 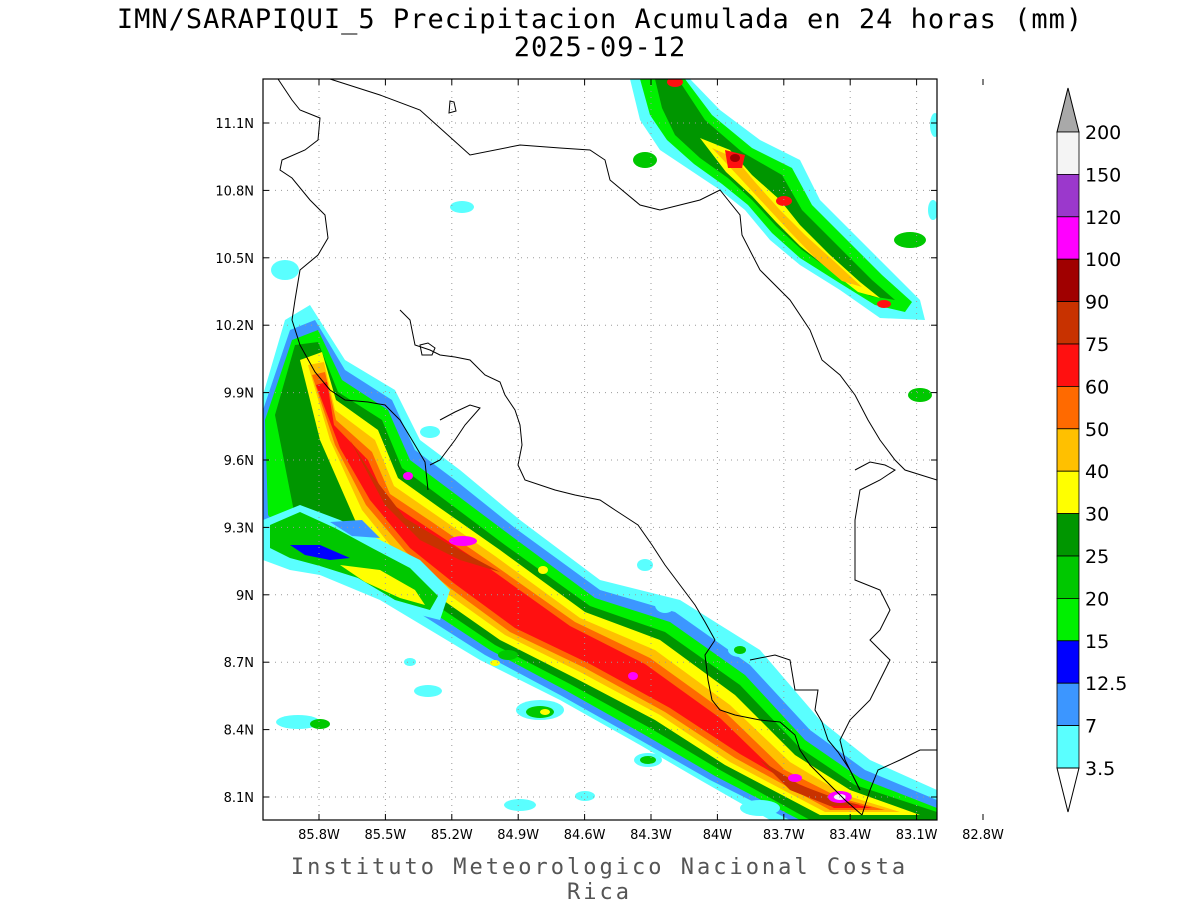 I want to click on precip-120d, so click(x=408, y=476).